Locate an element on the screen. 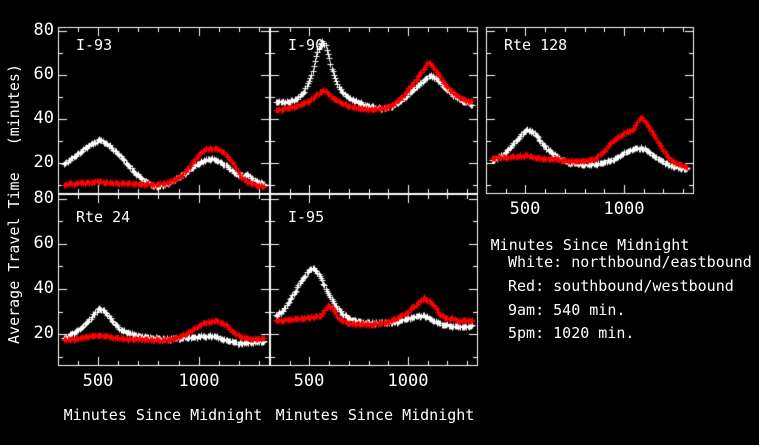  legend-9am-note: 9am: 540 min. is located at coordinates (567, 310).